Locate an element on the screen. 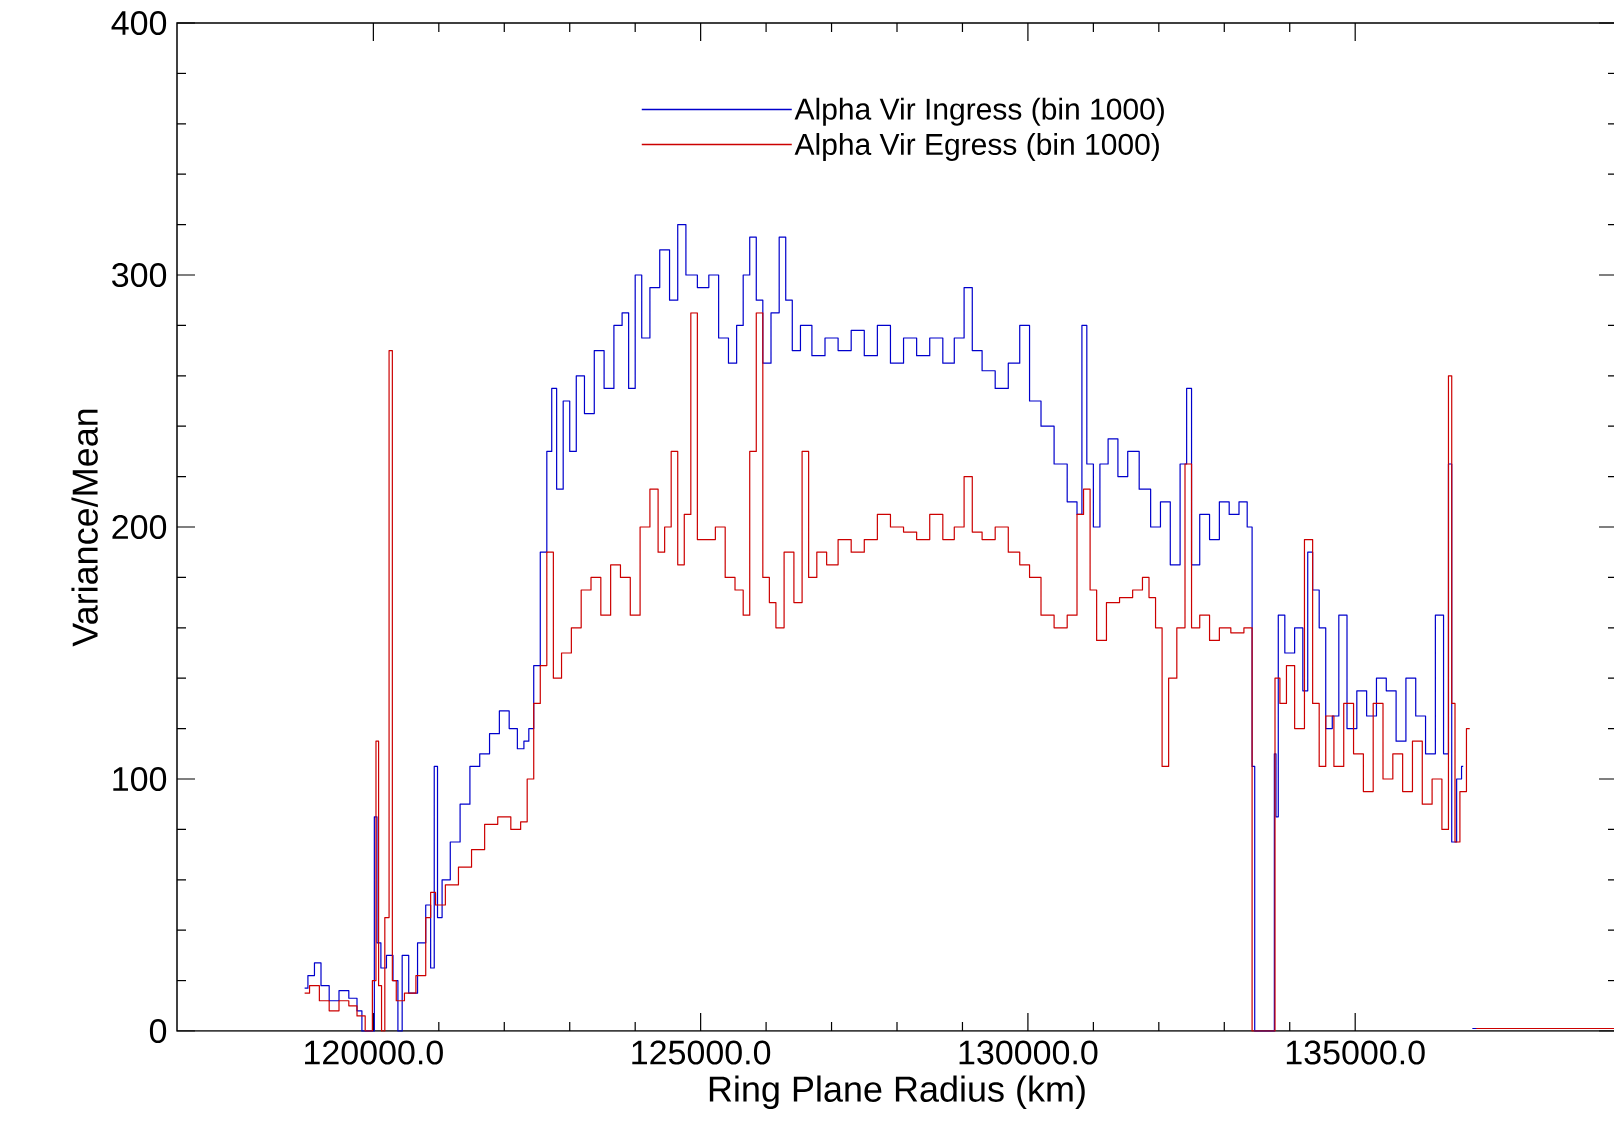  legend-label: Alpha Vir Egress (bin 1000) is located at coordinates (976, 147).